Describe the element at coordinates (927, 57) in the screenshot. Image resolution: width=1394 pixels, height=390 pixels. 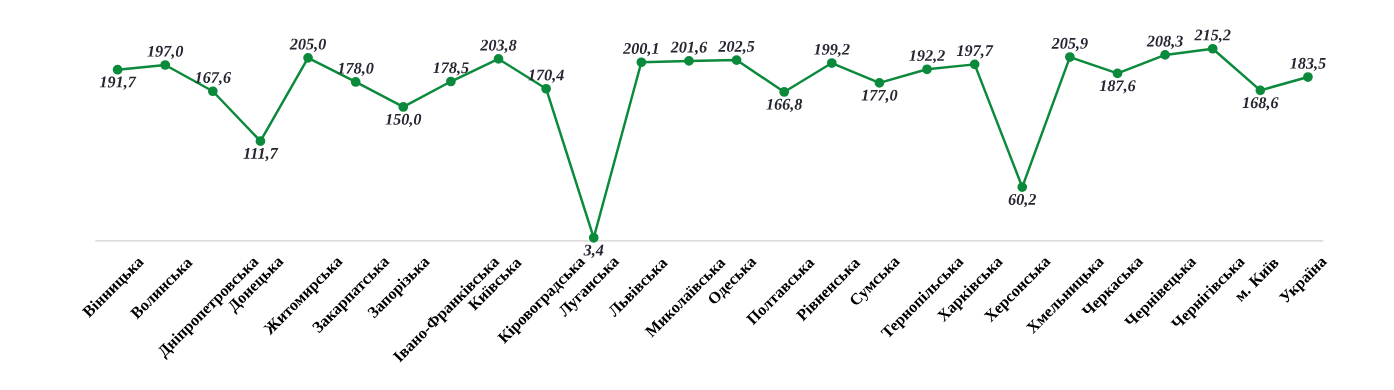
I see `data-label: 192,2` at that location.